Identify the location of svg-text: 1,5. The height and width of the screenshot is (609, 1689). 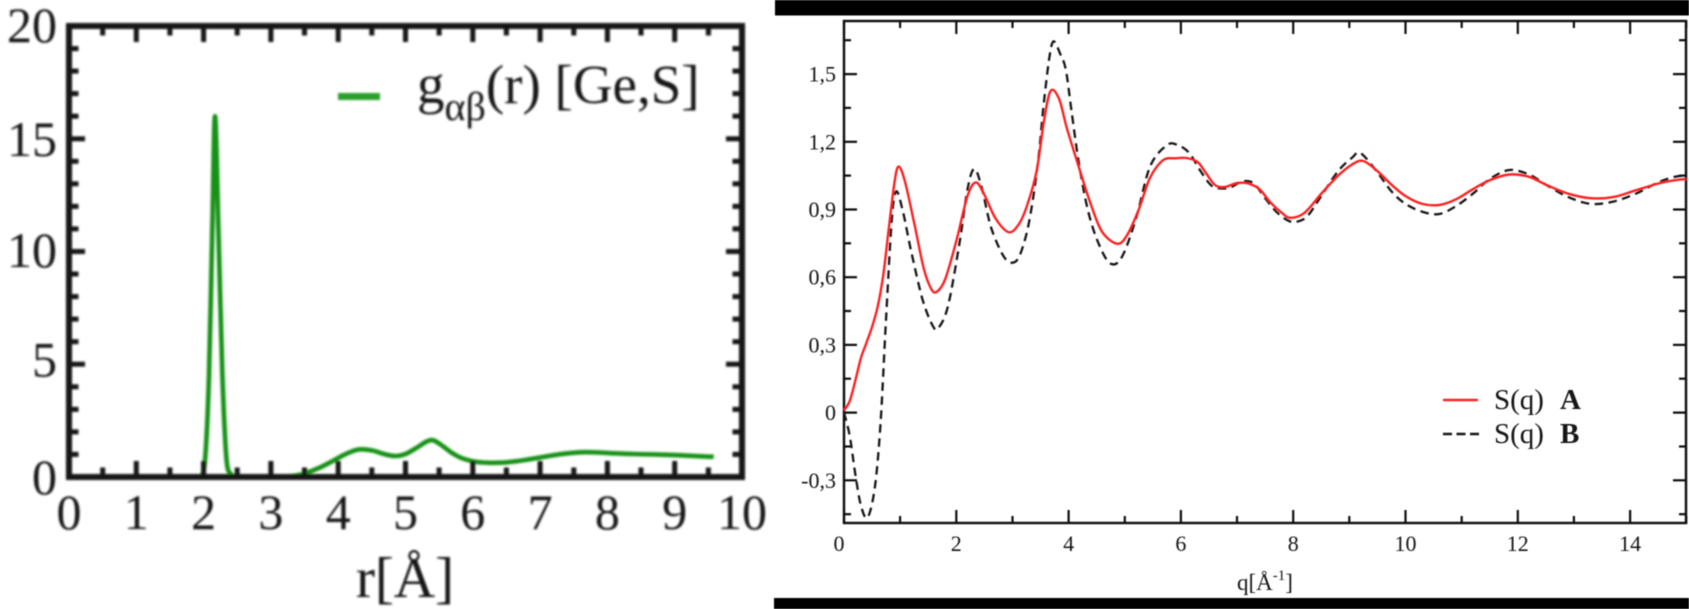
(823, 74).